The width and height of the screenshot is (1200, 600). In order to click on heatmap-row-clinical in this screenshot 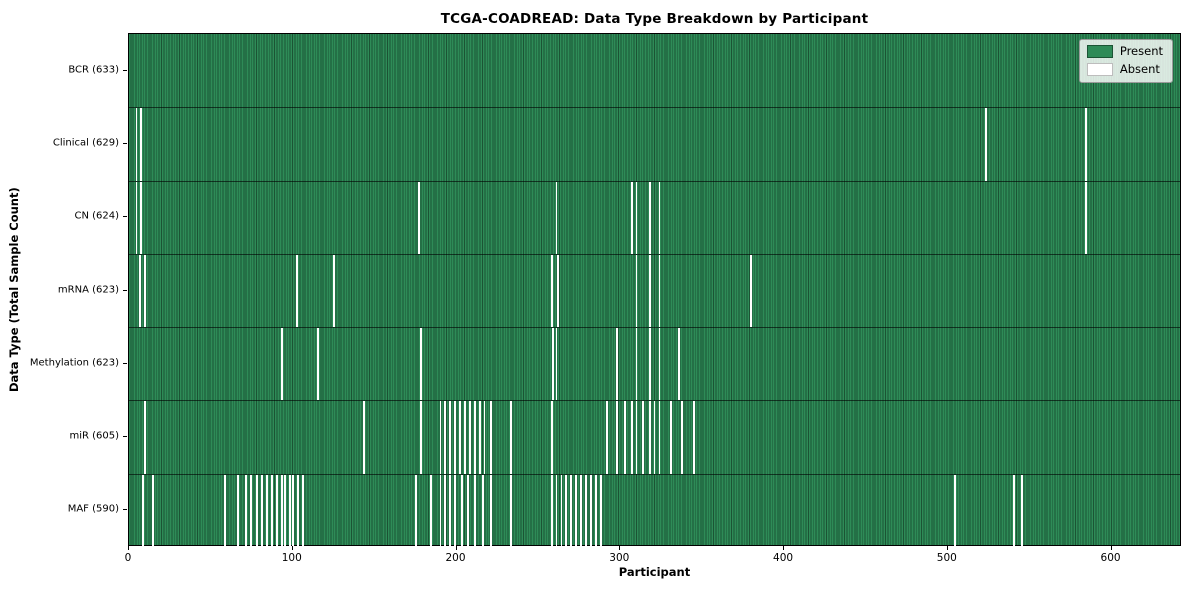, I will do `click(654, 144)`.